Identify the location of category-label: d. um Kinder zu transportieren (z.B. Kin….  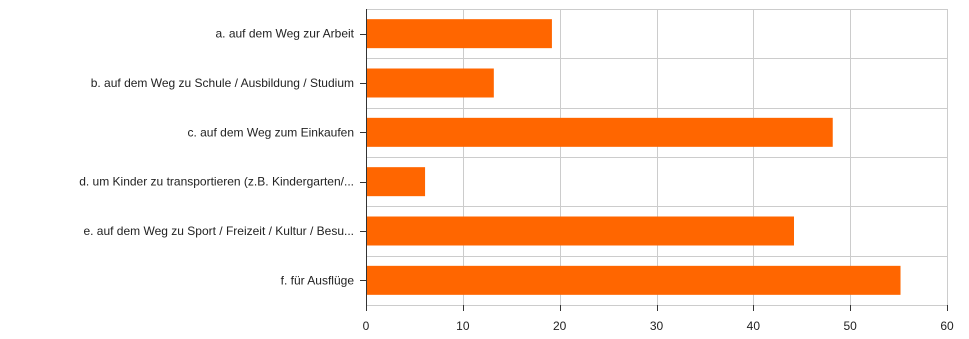
(216, 182).